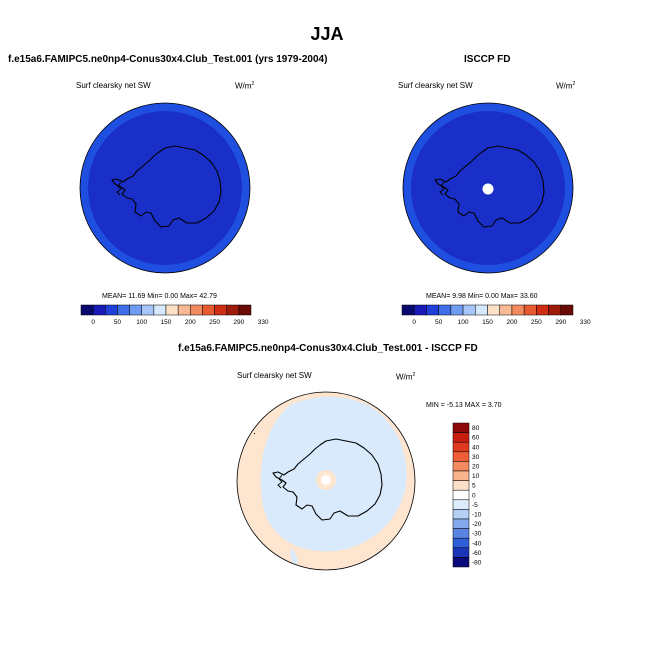  Describe the element at coordinates (214, 322) in the screenshot. I see `left-colorbar-tick-label: 250` at that location.